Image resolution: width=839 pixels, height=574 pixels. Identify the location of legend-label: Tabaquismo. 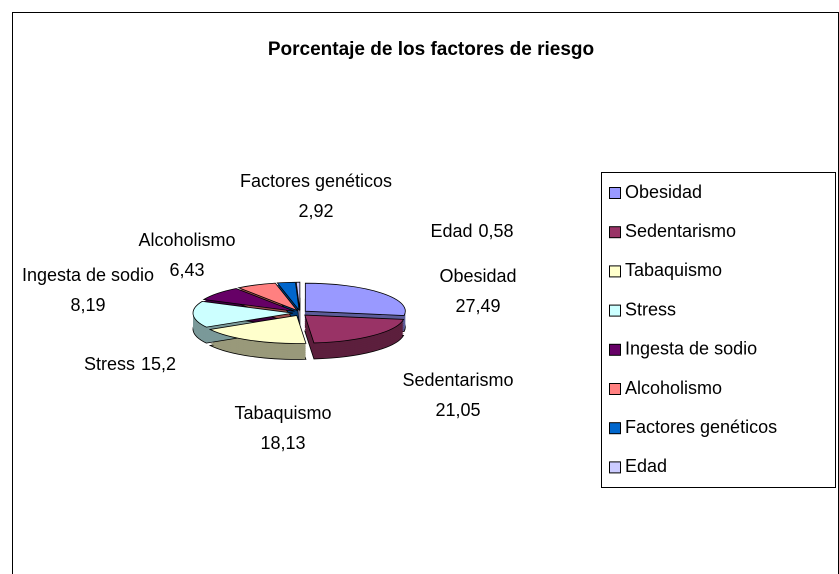
(673, 270).